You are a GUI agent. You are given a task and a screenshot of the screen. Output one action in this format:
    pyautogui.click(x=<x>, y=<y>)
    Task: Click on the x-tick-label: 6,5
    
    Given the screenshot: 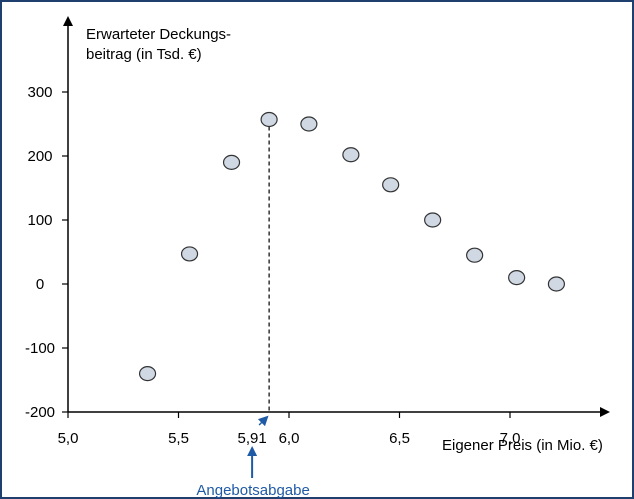 What is the action you would take?
    pyautogui.click(x=399, y=438)
    